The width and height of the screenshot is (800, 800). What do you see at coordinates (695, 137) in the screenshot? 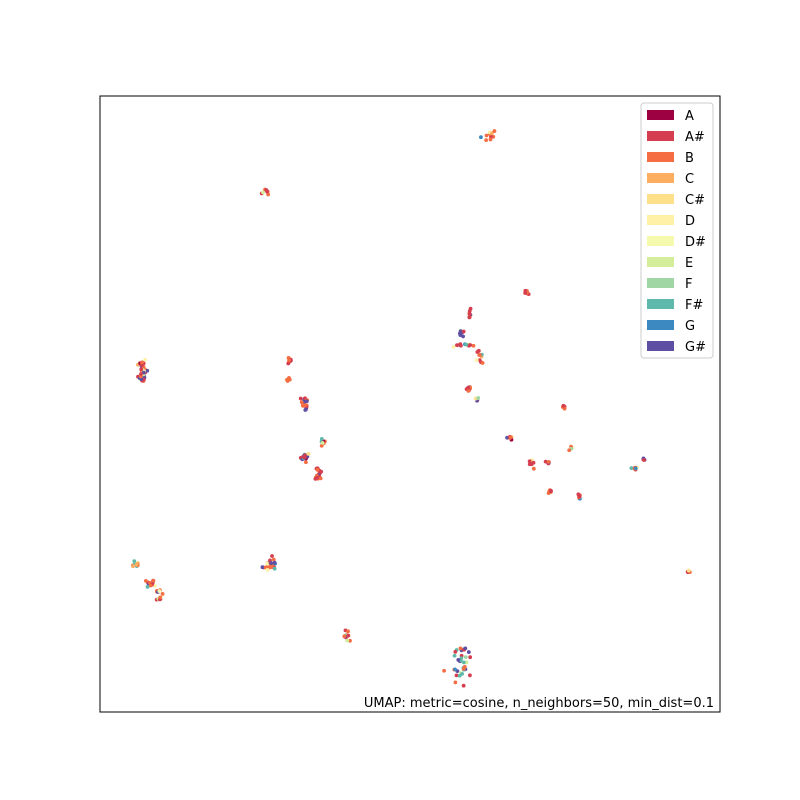
I see `legend-label: A#` at bounding box center [695, 137].